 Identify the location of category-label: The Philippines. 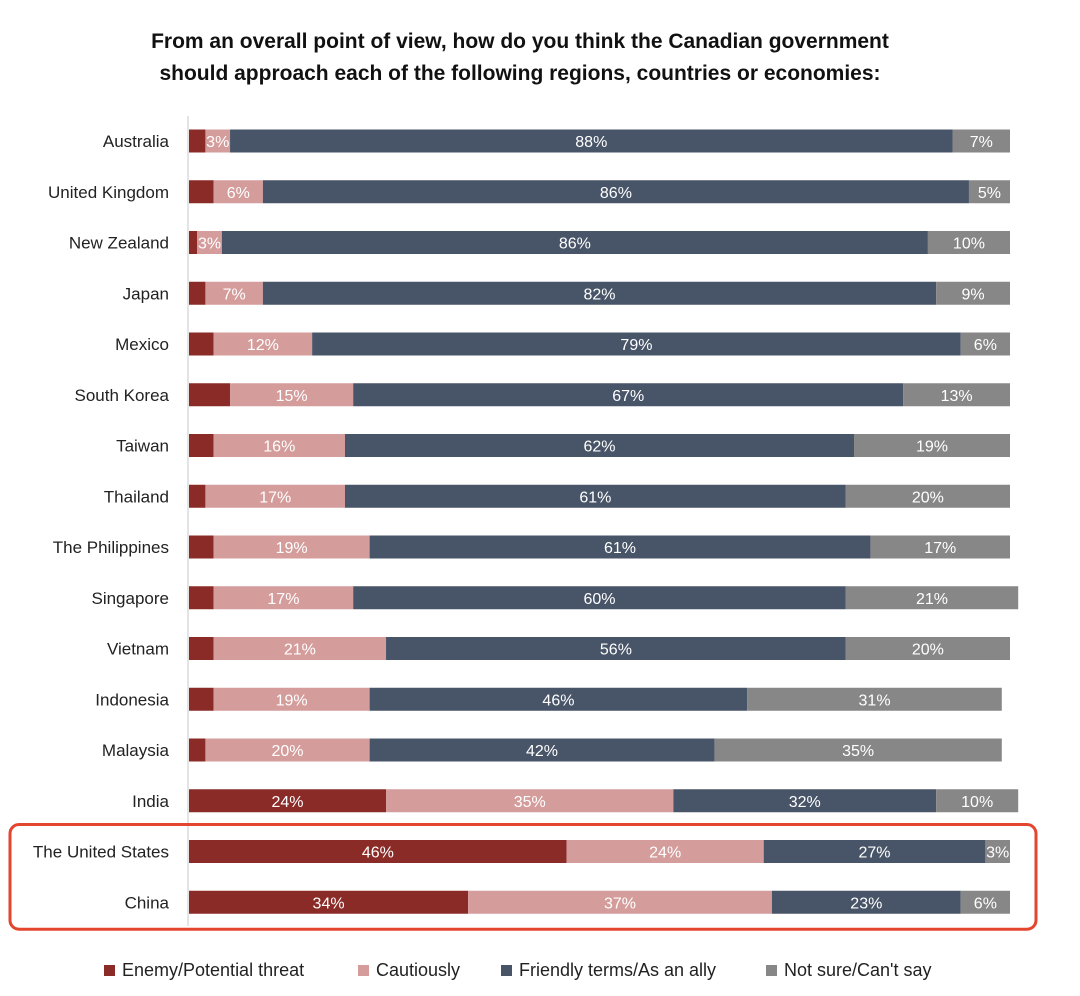
(111, 547).